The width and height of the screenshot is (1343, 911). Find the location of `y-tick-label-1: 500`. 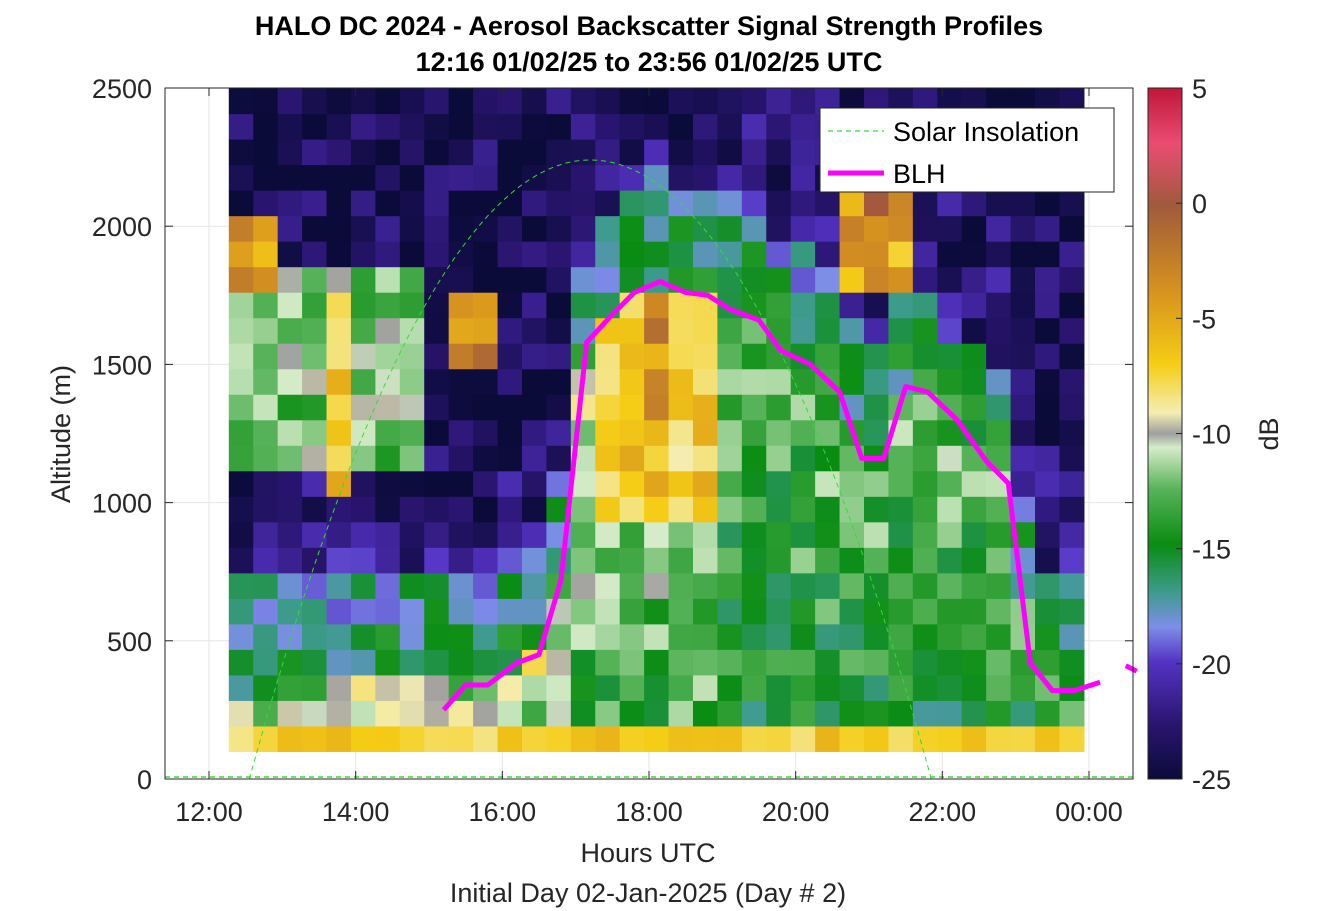

y-tick-label-1: 500 is located at coordinates (129, 642).